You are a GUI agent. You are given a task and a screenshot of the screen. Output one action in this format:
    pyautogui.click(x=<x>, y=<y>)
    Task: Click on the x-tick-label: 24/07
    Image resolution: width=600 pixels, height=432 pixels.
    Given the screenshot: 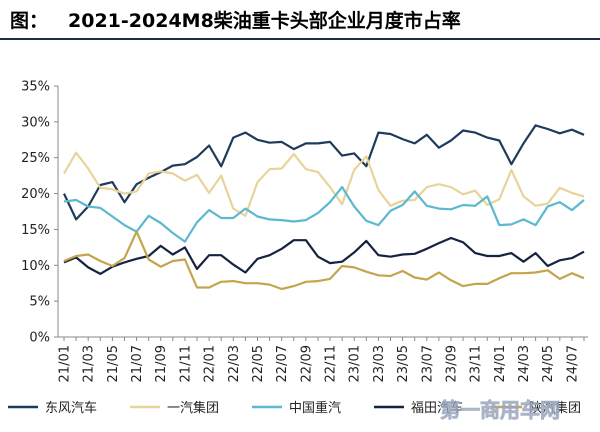 What is the action you would take?
    pyautogui.click(x=572, y=363)
    